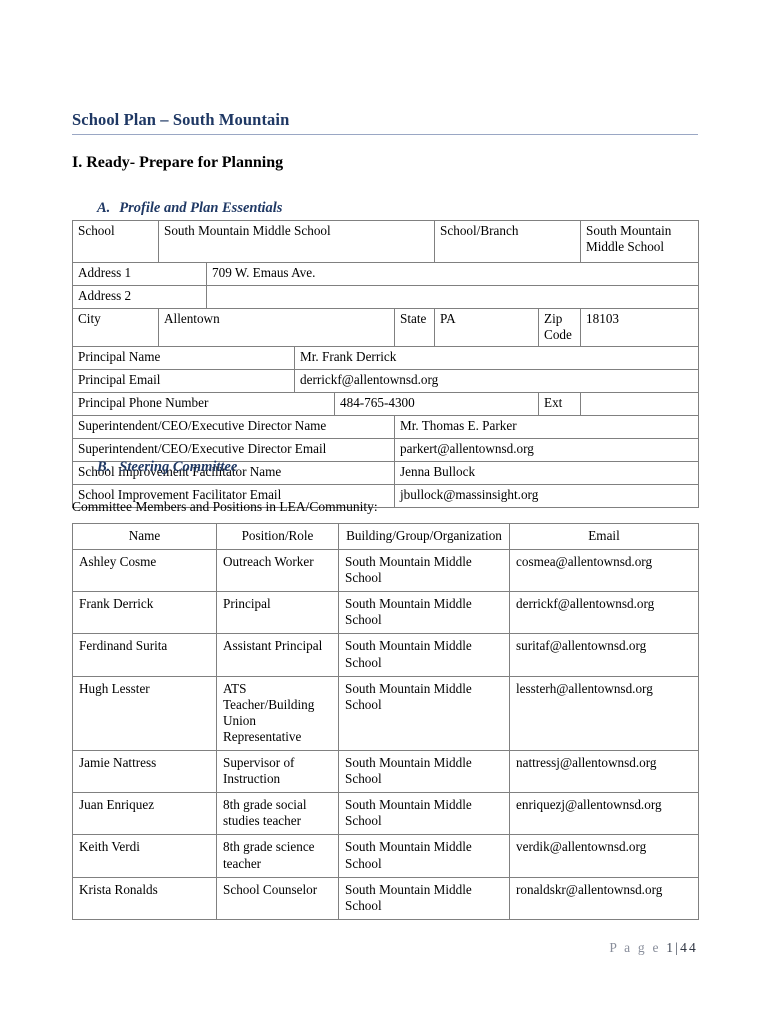  Describe the element at coordinates (277, 571) in the screenshot. I see `member-role: Outreach Worker` at that location.